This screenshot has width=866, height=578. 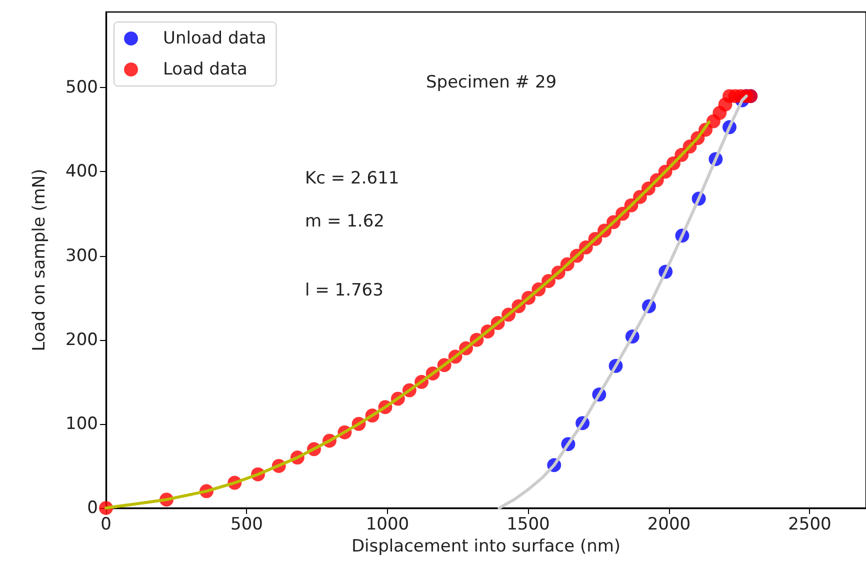 What do you see at coordinates (810, 524) in the screenshot?
I see `x-tick-label: 2500` at bounding box center [810, 524].